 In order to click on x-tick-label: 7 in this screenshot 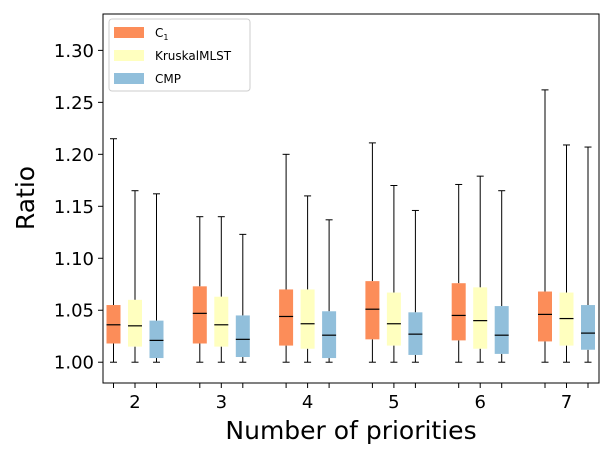, I will do `click(566, 402)`.